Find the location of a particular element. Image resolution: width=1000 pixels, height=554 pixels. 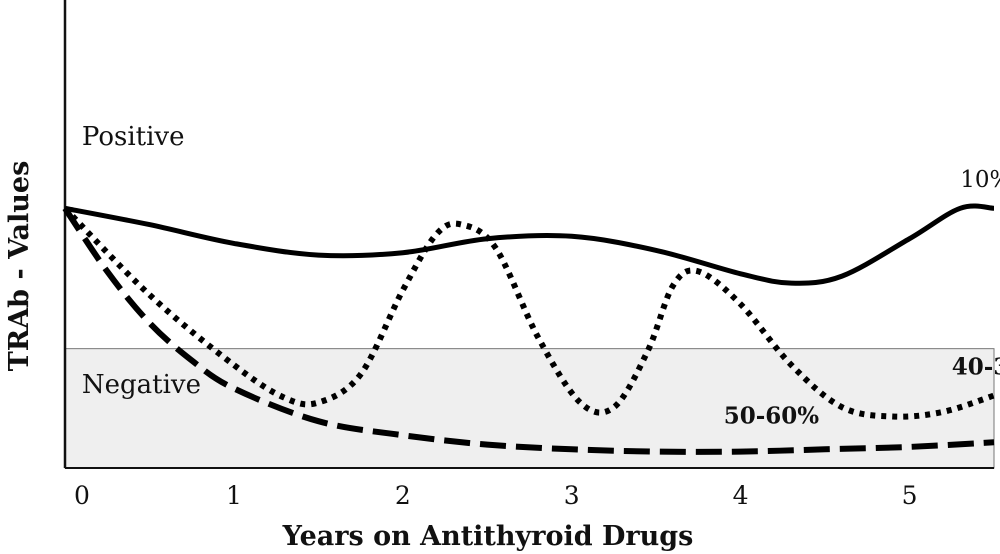

series-solid-line is located at coordinates (529, 244).